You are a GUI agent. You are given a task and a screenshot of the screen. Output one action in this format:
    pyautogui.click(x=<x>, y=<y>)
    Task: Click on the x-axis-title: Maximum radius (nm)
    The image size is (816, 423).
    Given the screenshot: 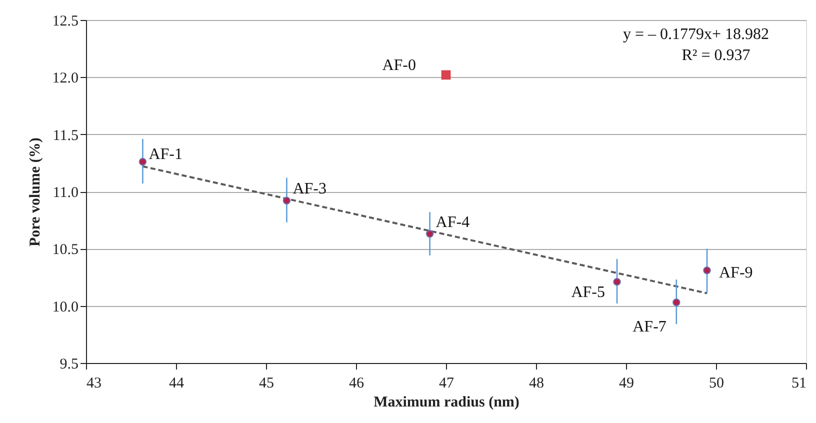 What is the action you would take?
    pyautogui.click(x=447, y=402)
    